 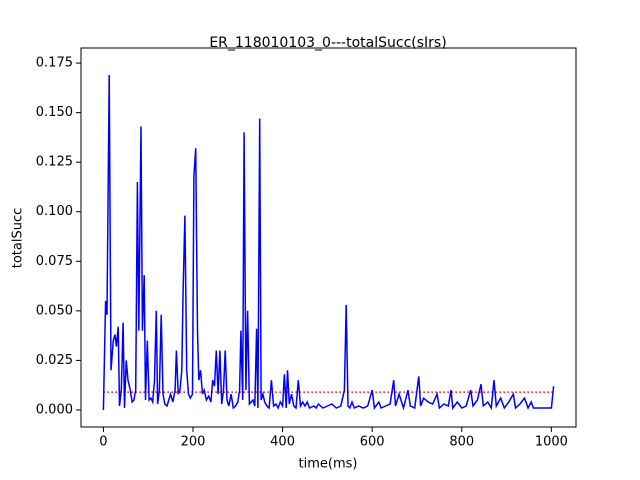 What do you see at coordinates (282, 442) in the screenshot?
I see `x-tick-label: 400` at bounding box center [282, 442].